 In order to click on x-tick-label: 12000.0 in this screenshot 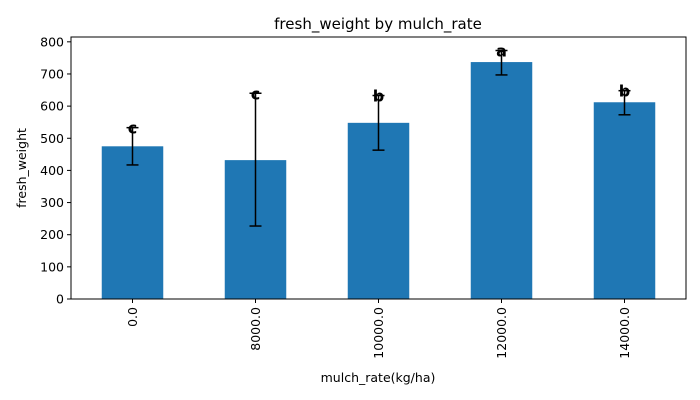, I will do `click(501, 333)`.